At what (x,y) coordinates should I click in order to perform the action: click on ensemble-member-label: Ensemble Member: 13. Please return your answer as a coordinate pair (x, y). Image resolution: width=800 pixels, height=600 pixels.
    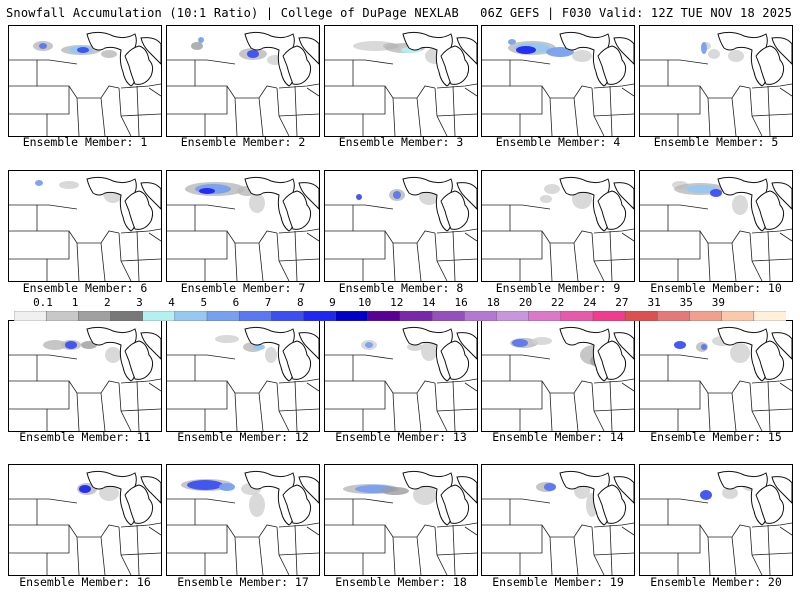
    Looking at the image, I should click on (401, 437).